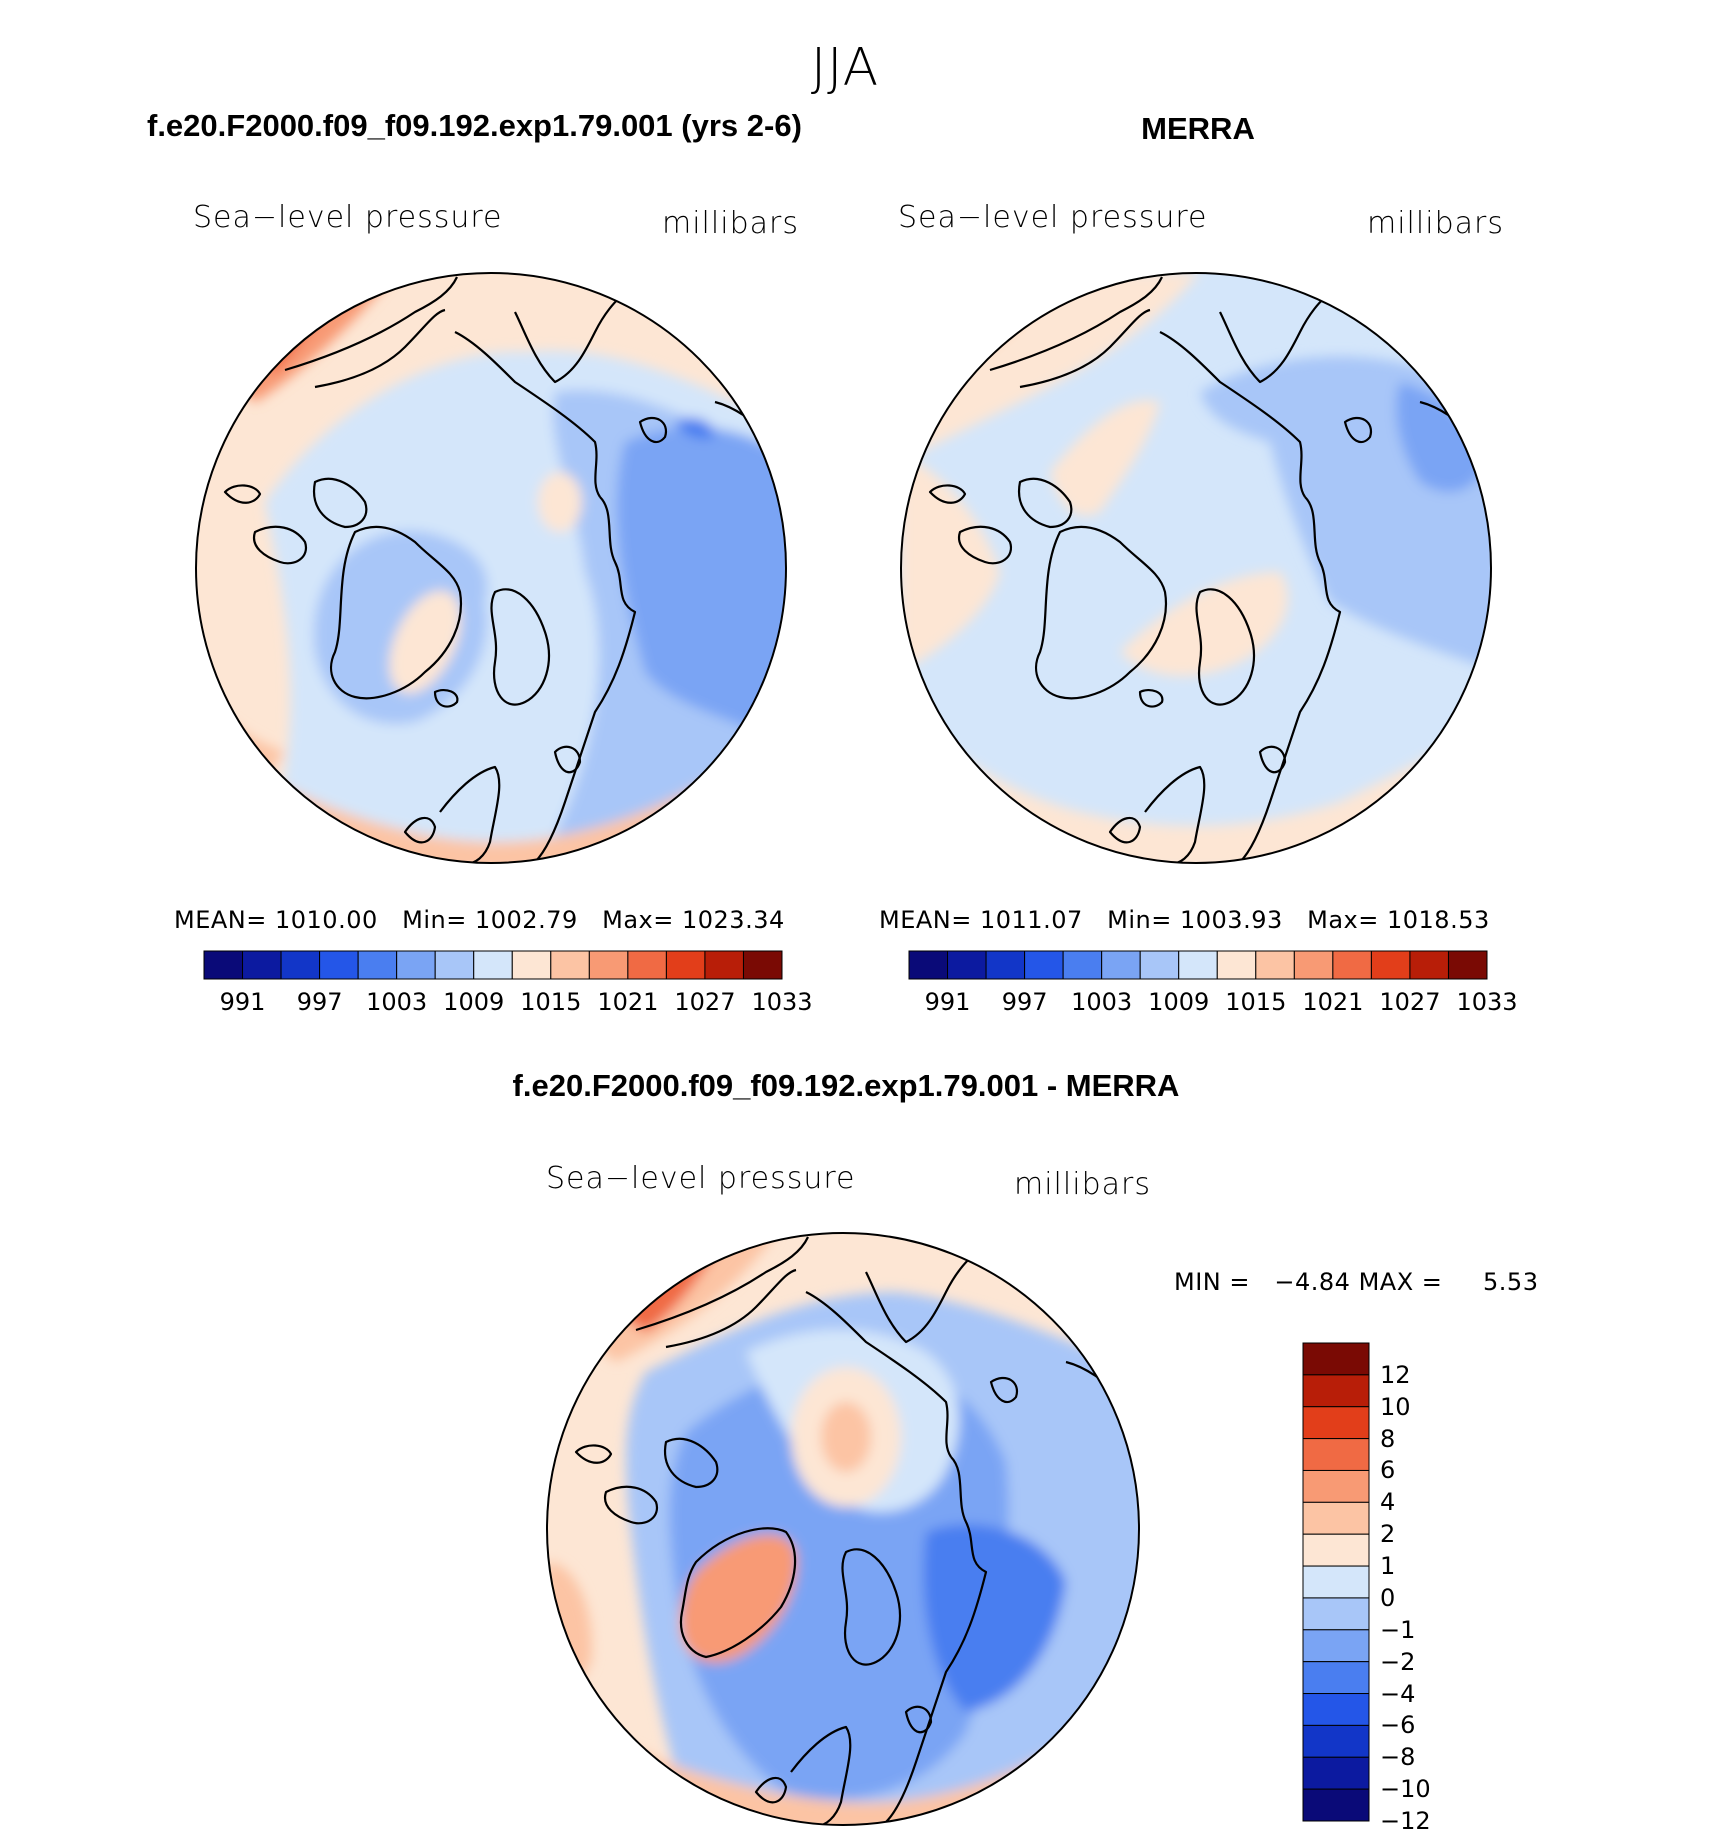 This screenshot has height=1839, width=1710. What do you see at coordinates (947, 1002) in the screenshot?
I see `obs-colorbar-tick-label: 991` at bounding box center [947, 1002].